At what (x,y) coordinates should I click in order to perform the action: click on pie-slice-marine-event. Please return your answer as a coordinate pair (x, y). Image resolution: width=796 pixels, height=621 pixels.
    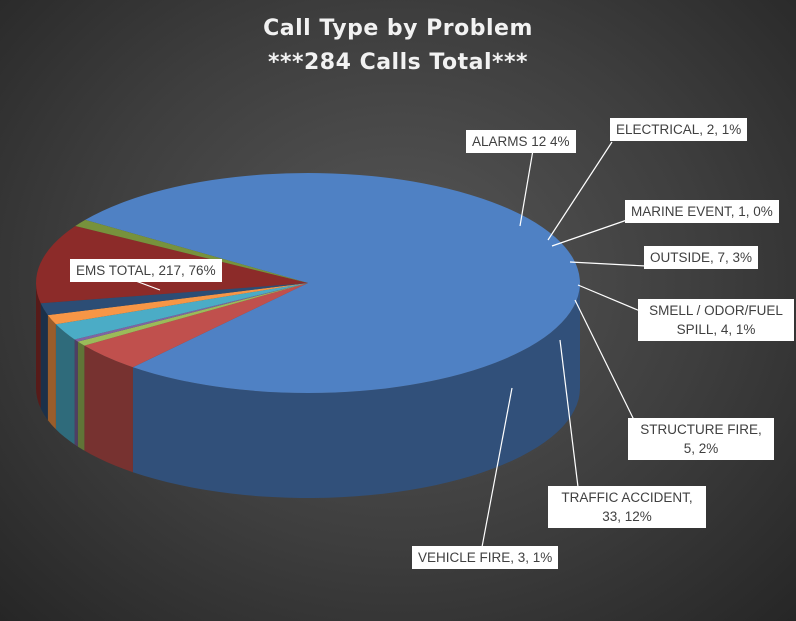
    Looking at the image, I should click on (191, 312).